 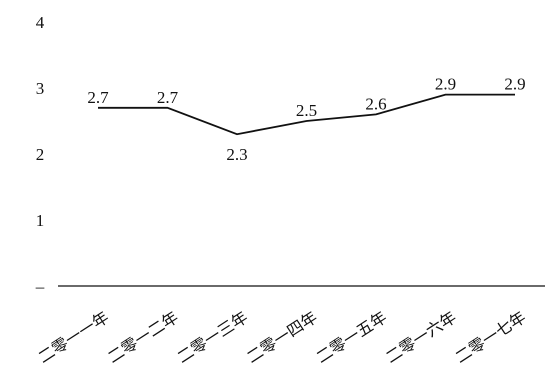 I want to click on x-tick-label: 二零一五年, so click(x=351, y=337).